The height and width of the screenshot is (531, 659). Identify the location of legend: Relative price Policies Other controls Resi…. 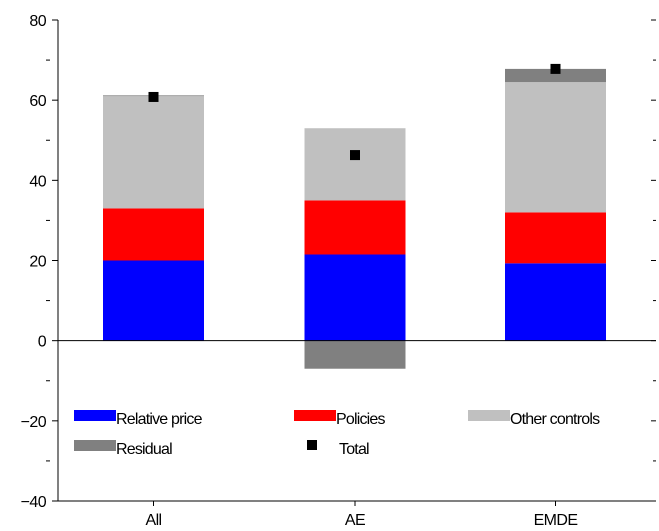
(337, 434).